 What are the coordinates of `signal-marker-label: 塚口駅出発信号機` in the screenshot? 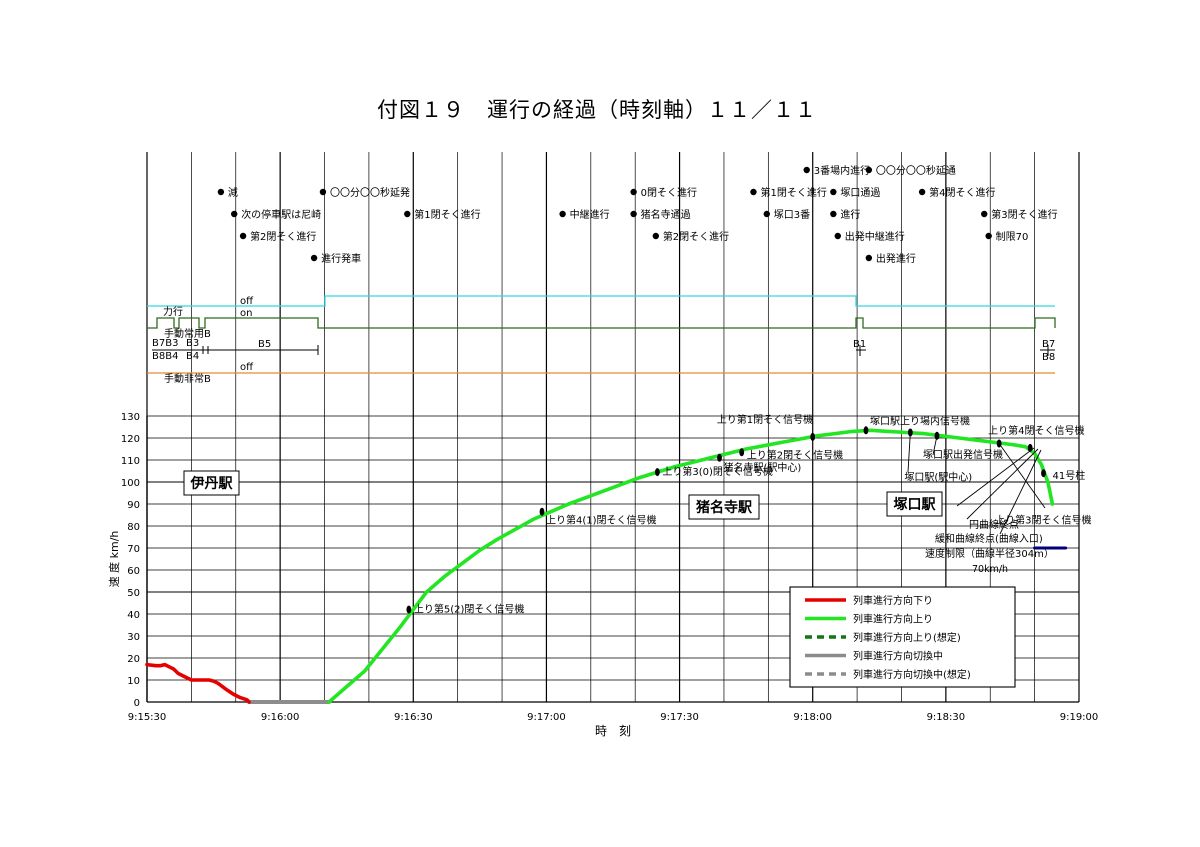 It's located at (963, 454).